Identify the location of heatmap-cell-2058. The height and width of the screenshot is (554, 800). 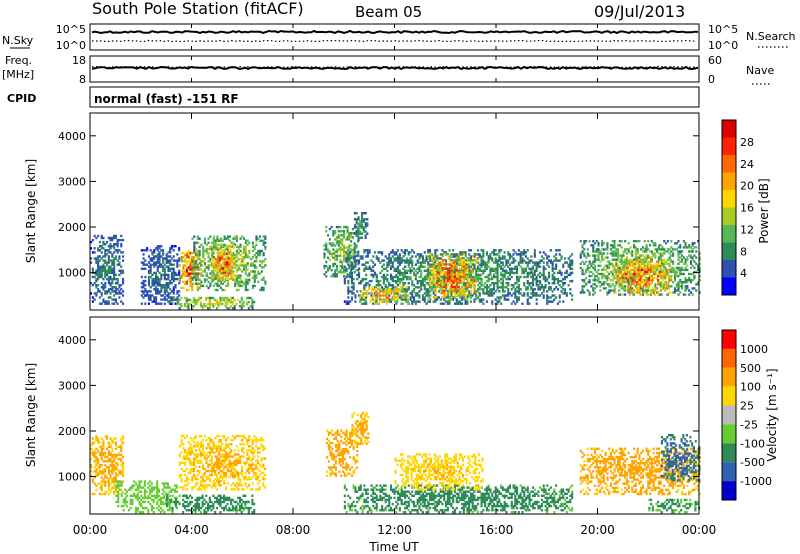
(399, 270).